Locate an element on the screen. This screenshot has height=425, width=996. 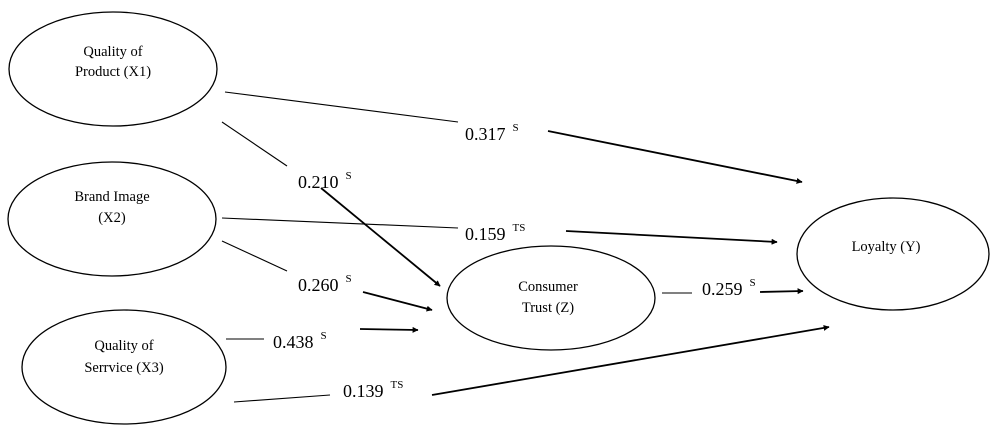
edge-z-y-arrow is located at coordinates (781, 291).